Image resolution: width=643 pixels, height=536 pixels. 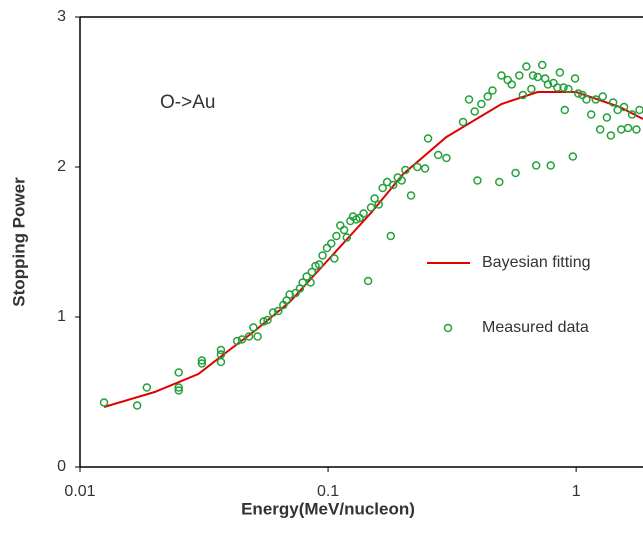 I want to click on annotation: O->Au, so click(x=187, y=102).